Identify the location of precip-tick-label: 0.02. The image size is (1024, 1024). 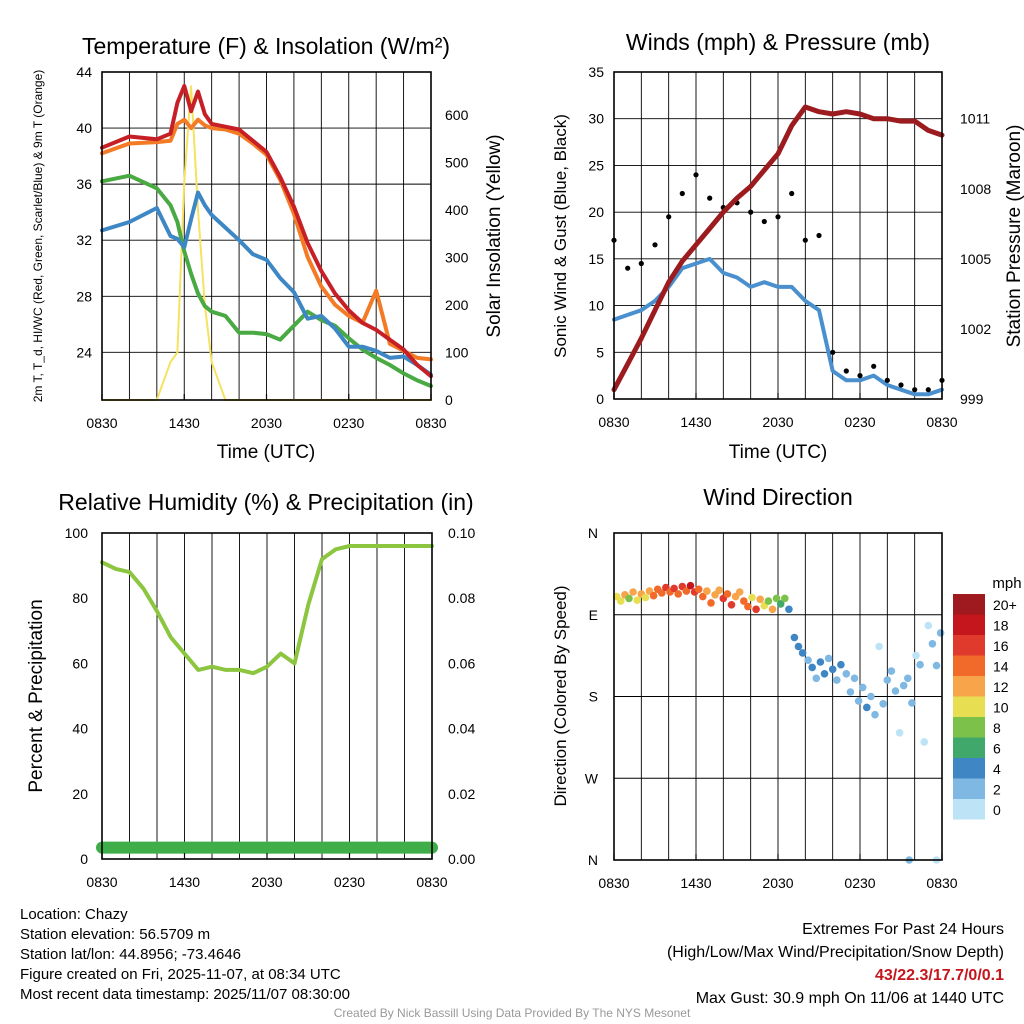
(461, 794).